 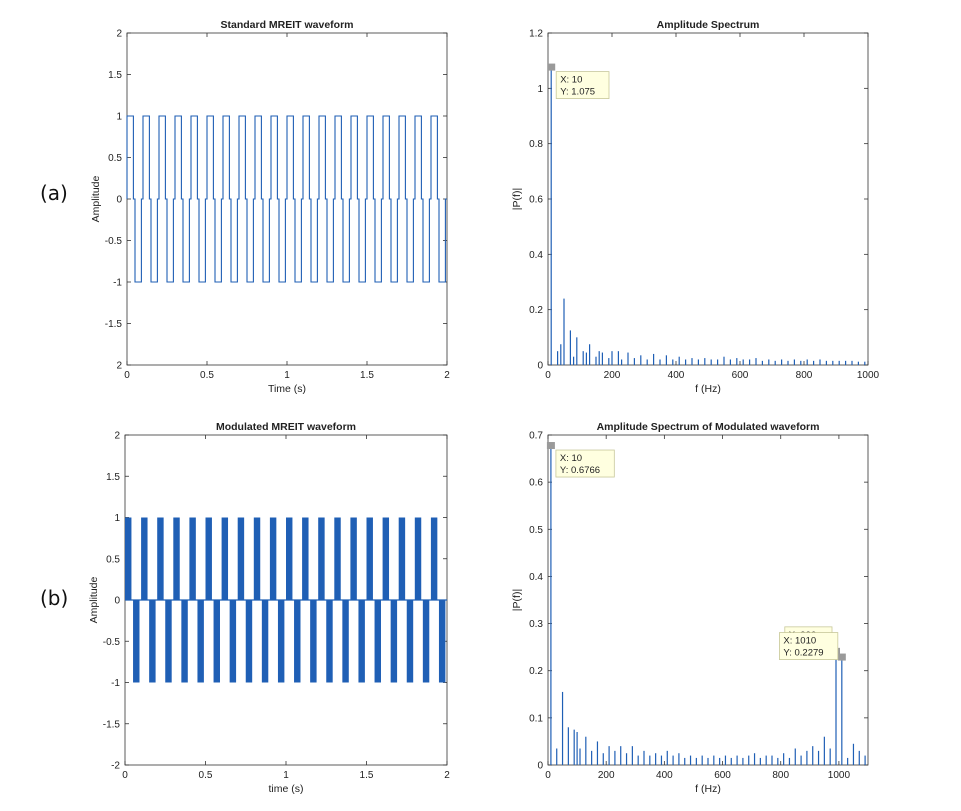 I want to click on a-spec-datatip-y: Y: 1.075, so click(x=577, y=92).